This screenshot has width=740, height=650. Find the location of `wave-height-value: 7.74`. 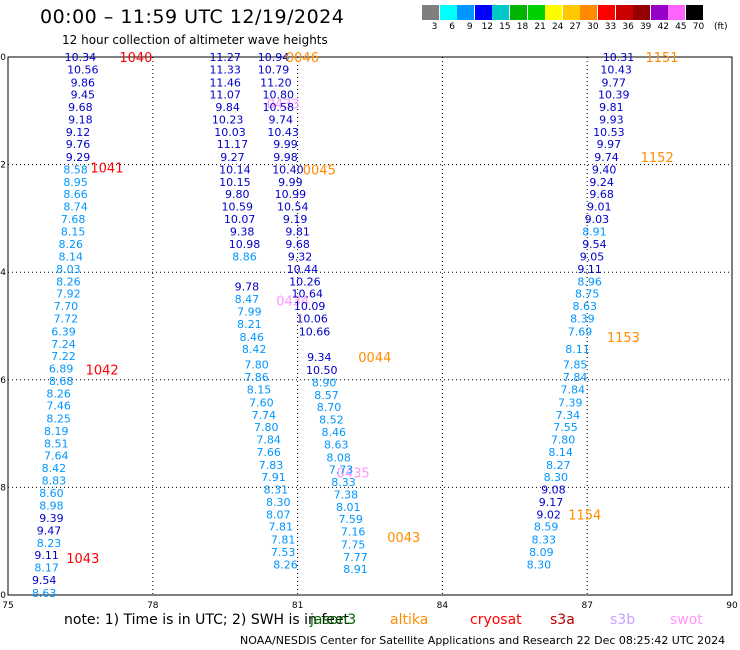

wave-height-value: 7.74 is located at coordinates (264, 415).